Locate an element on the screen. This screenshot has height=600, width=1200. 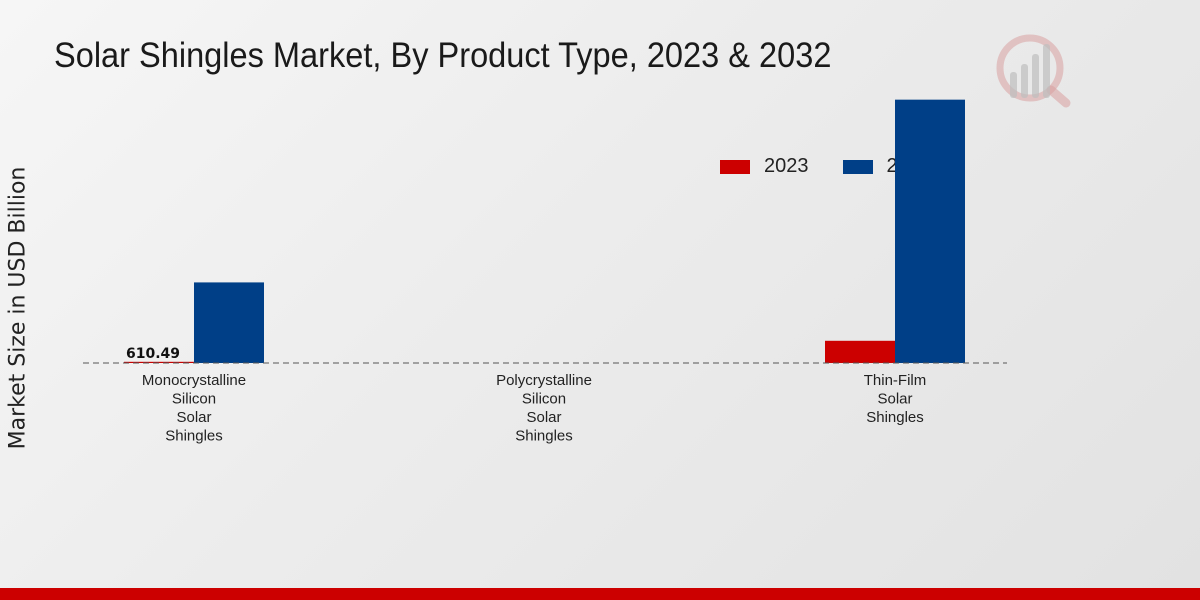
x-tick-label-0-2: Solar is located at coordinates (193, 417).